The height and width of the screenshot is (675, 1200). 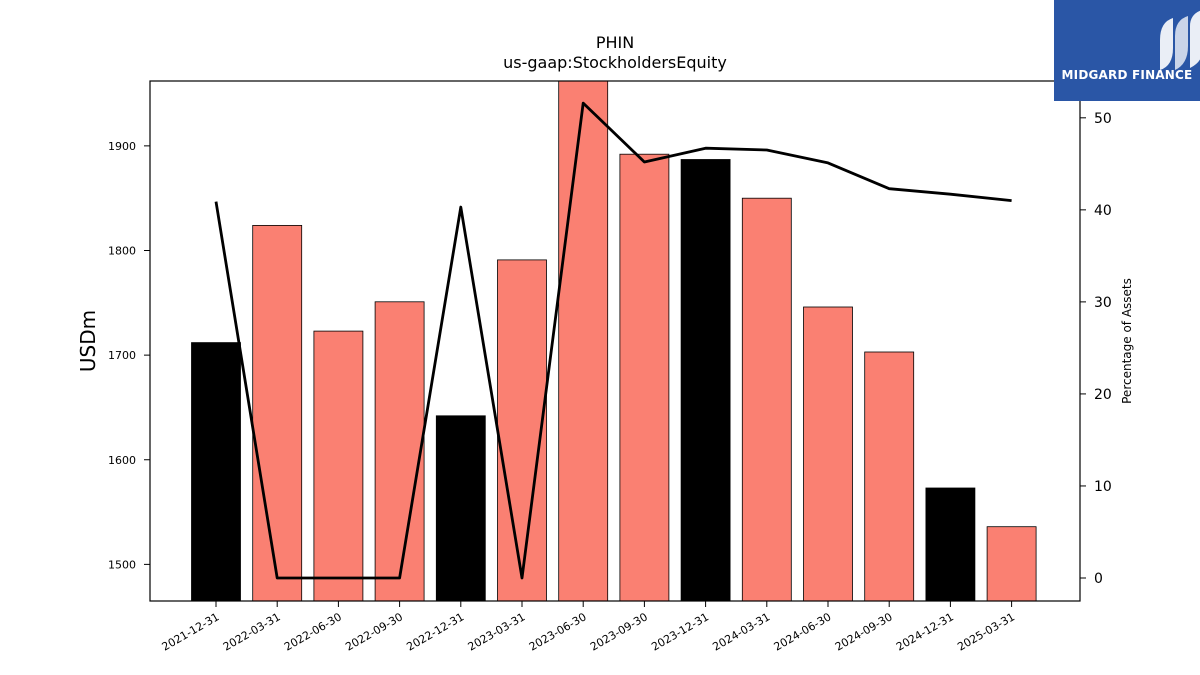 I want to click on x-tick-label: 2022-09-30, so click(x=374, y=631).